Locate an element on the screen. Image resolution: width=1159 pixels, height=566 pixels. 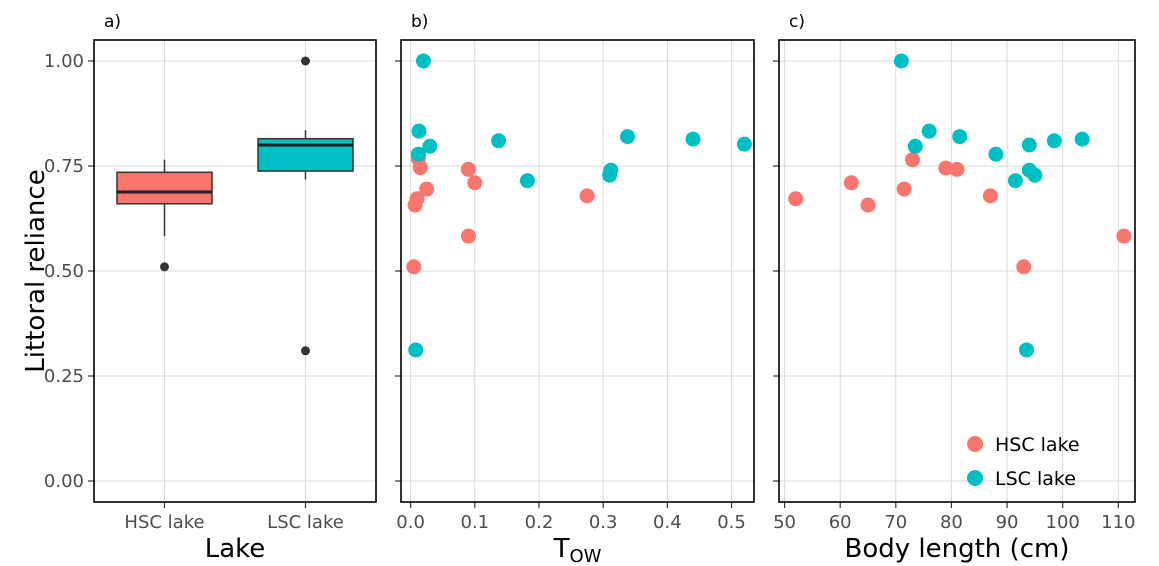
y-axis-title: Littoral reliance is located at coordinates (36, 270).